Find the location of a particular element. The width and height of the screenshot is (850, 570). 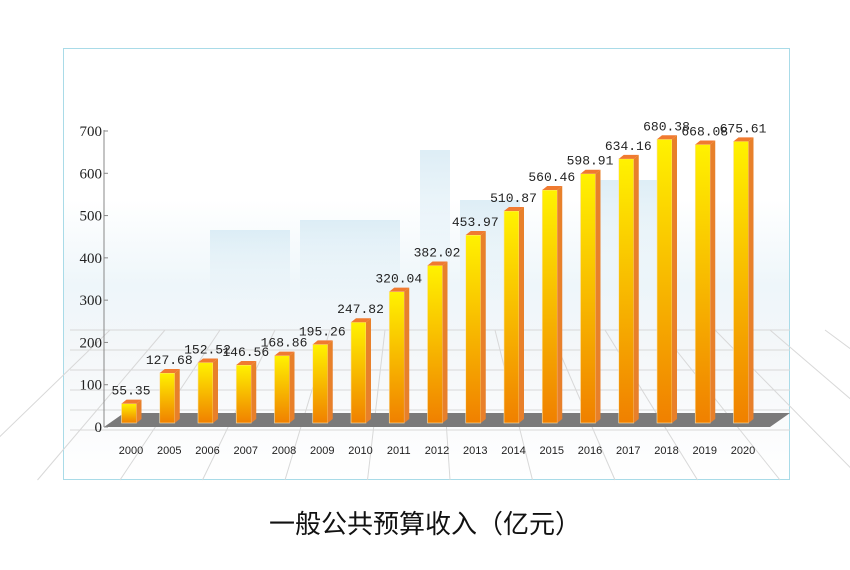

x-tick-label: 2009 is located at coordinates (322, 451).